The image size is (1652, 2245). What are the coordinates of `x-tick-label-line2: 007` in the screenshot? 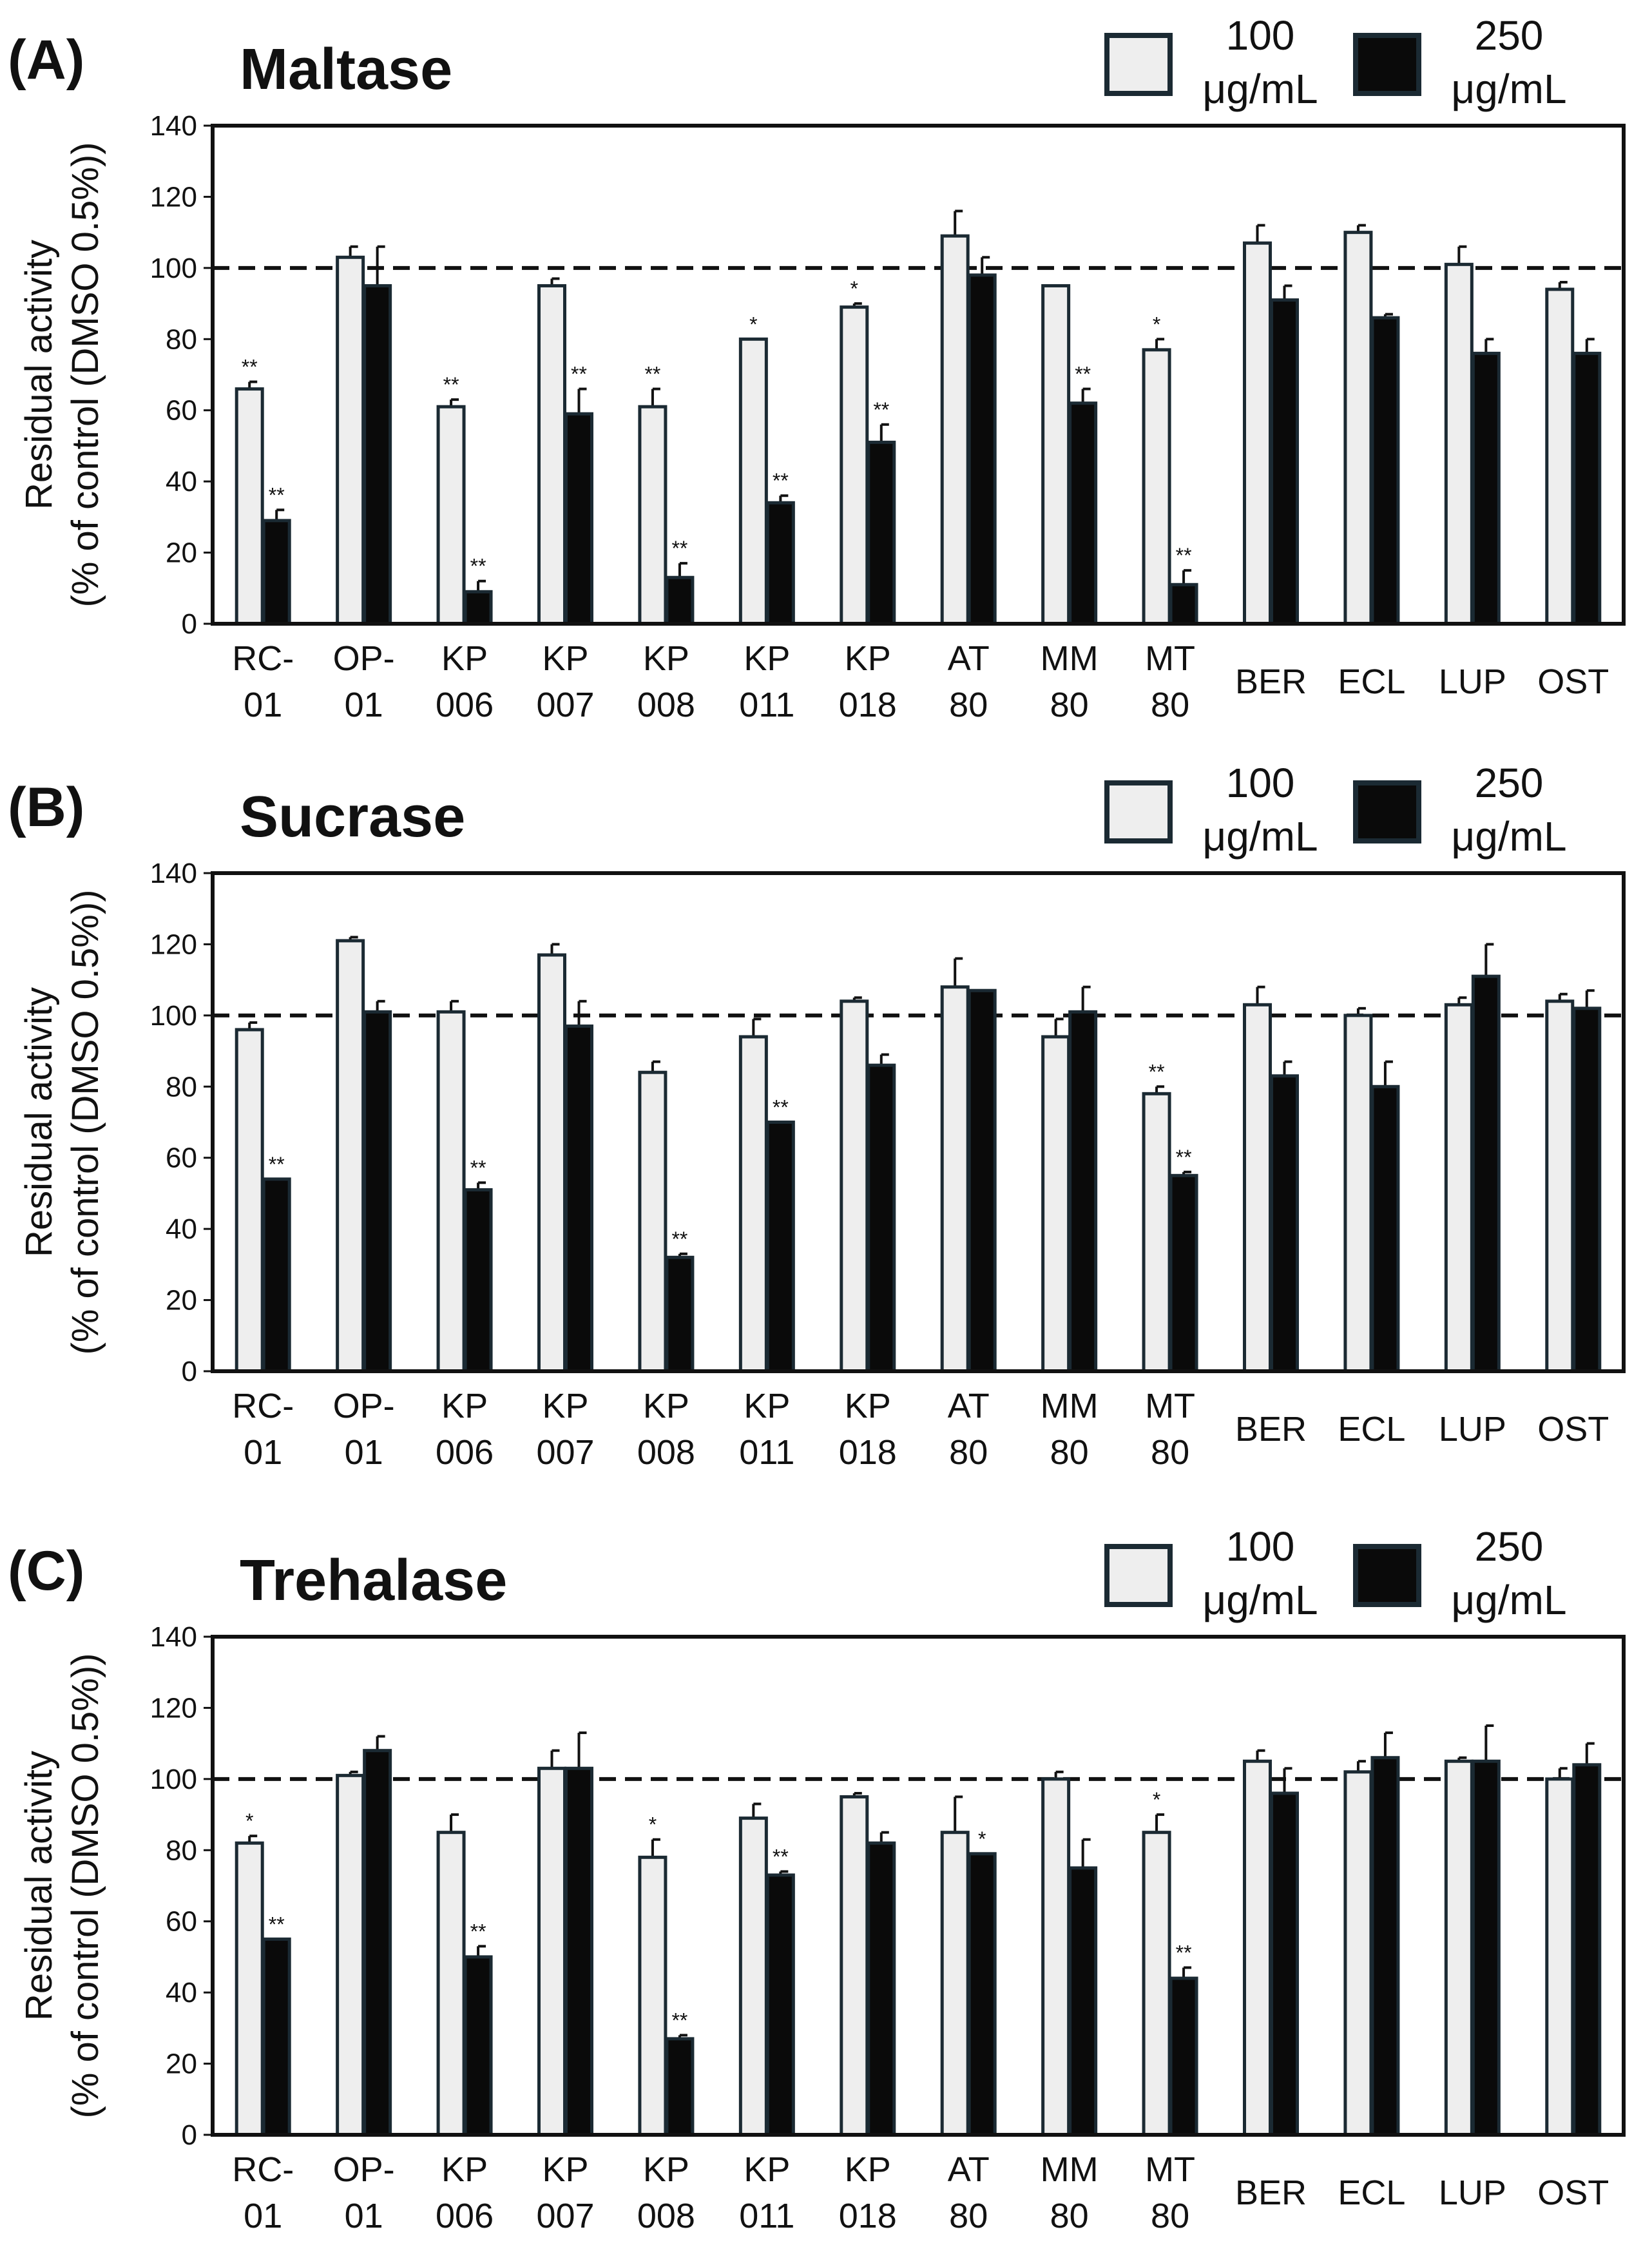 It's located at (565, 1453).